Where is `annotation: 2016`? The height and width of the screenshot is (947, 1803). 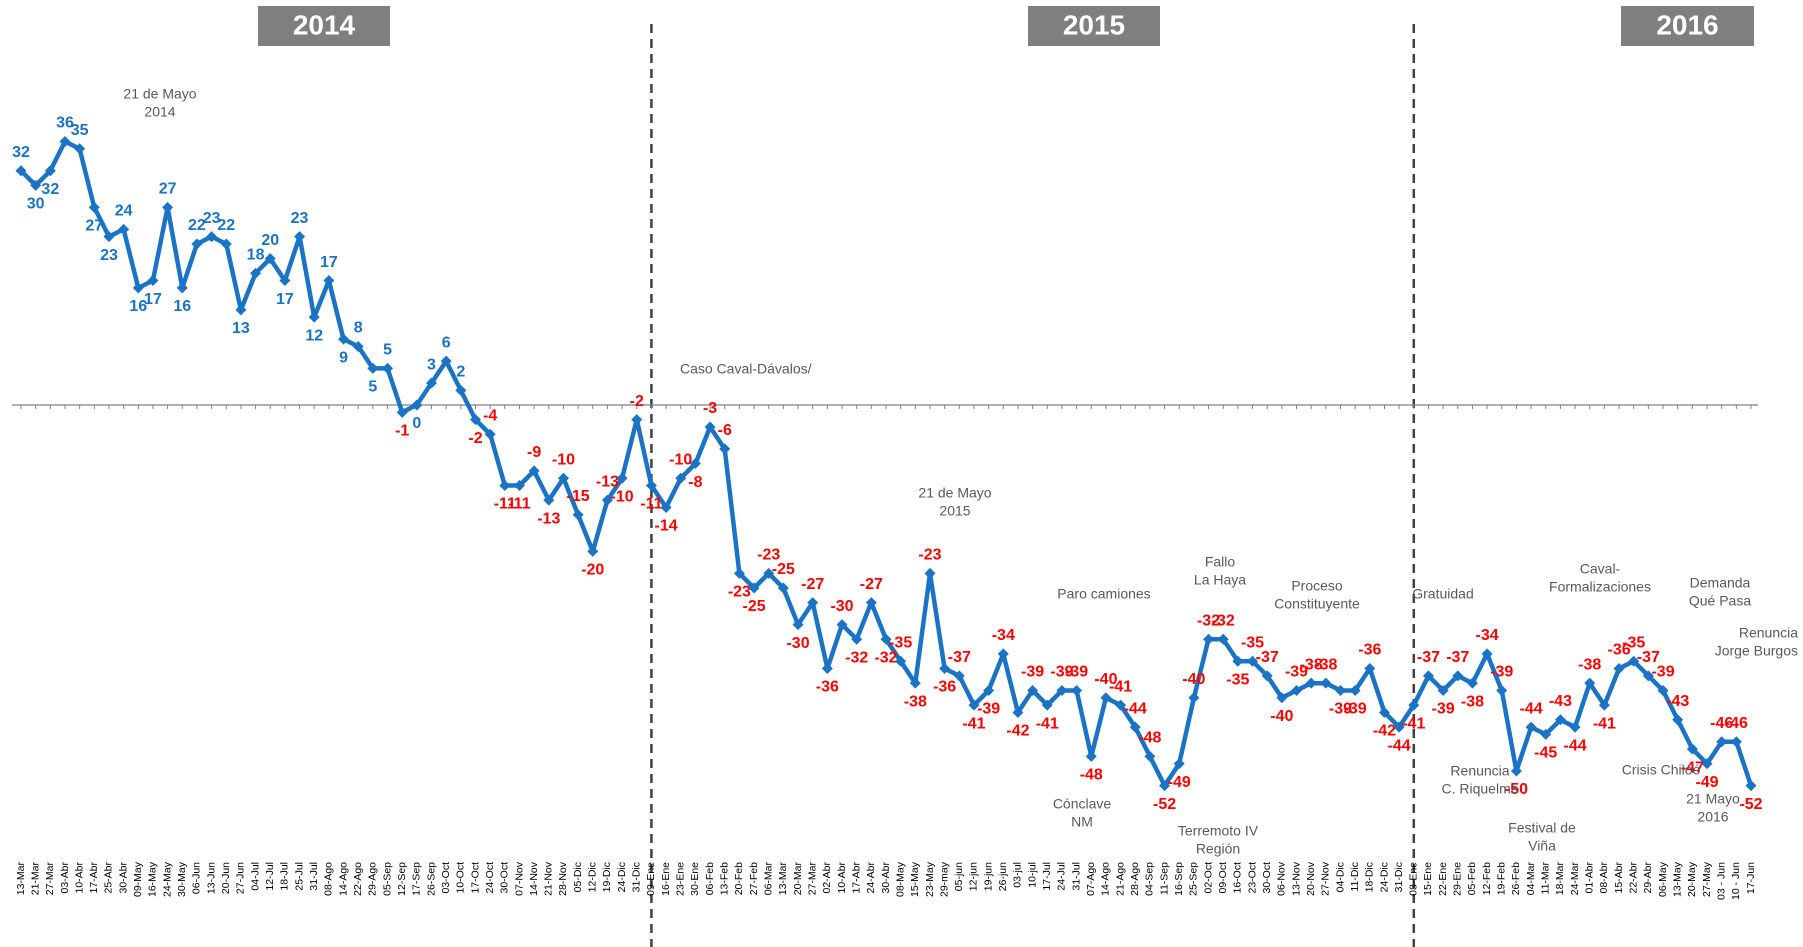
annotation: 2016 is located at coordinates (1712, 817).